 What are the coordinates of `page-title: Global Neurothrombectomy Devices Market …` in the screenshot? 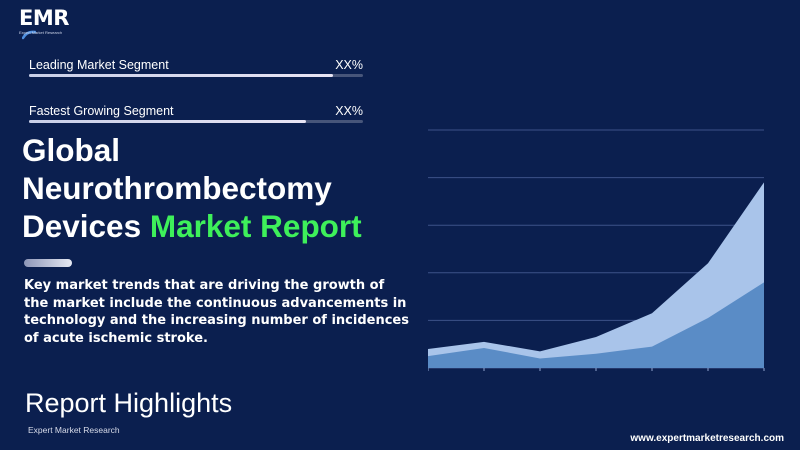 It's located at (207, 188).